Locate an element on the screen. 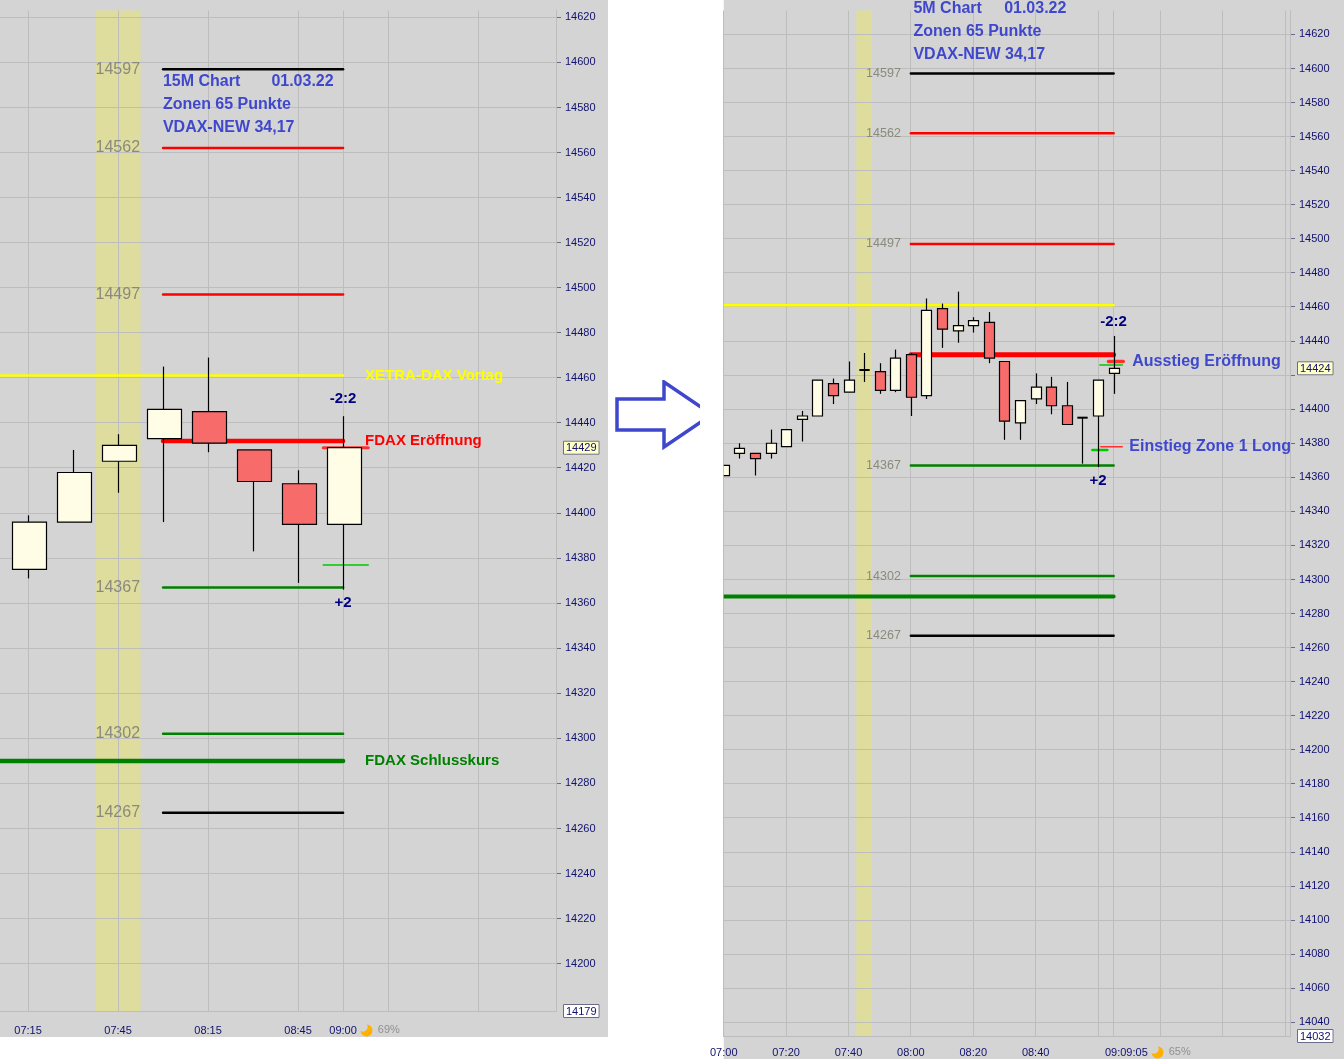  text: 14424 is located at coordinates (1315, 367).